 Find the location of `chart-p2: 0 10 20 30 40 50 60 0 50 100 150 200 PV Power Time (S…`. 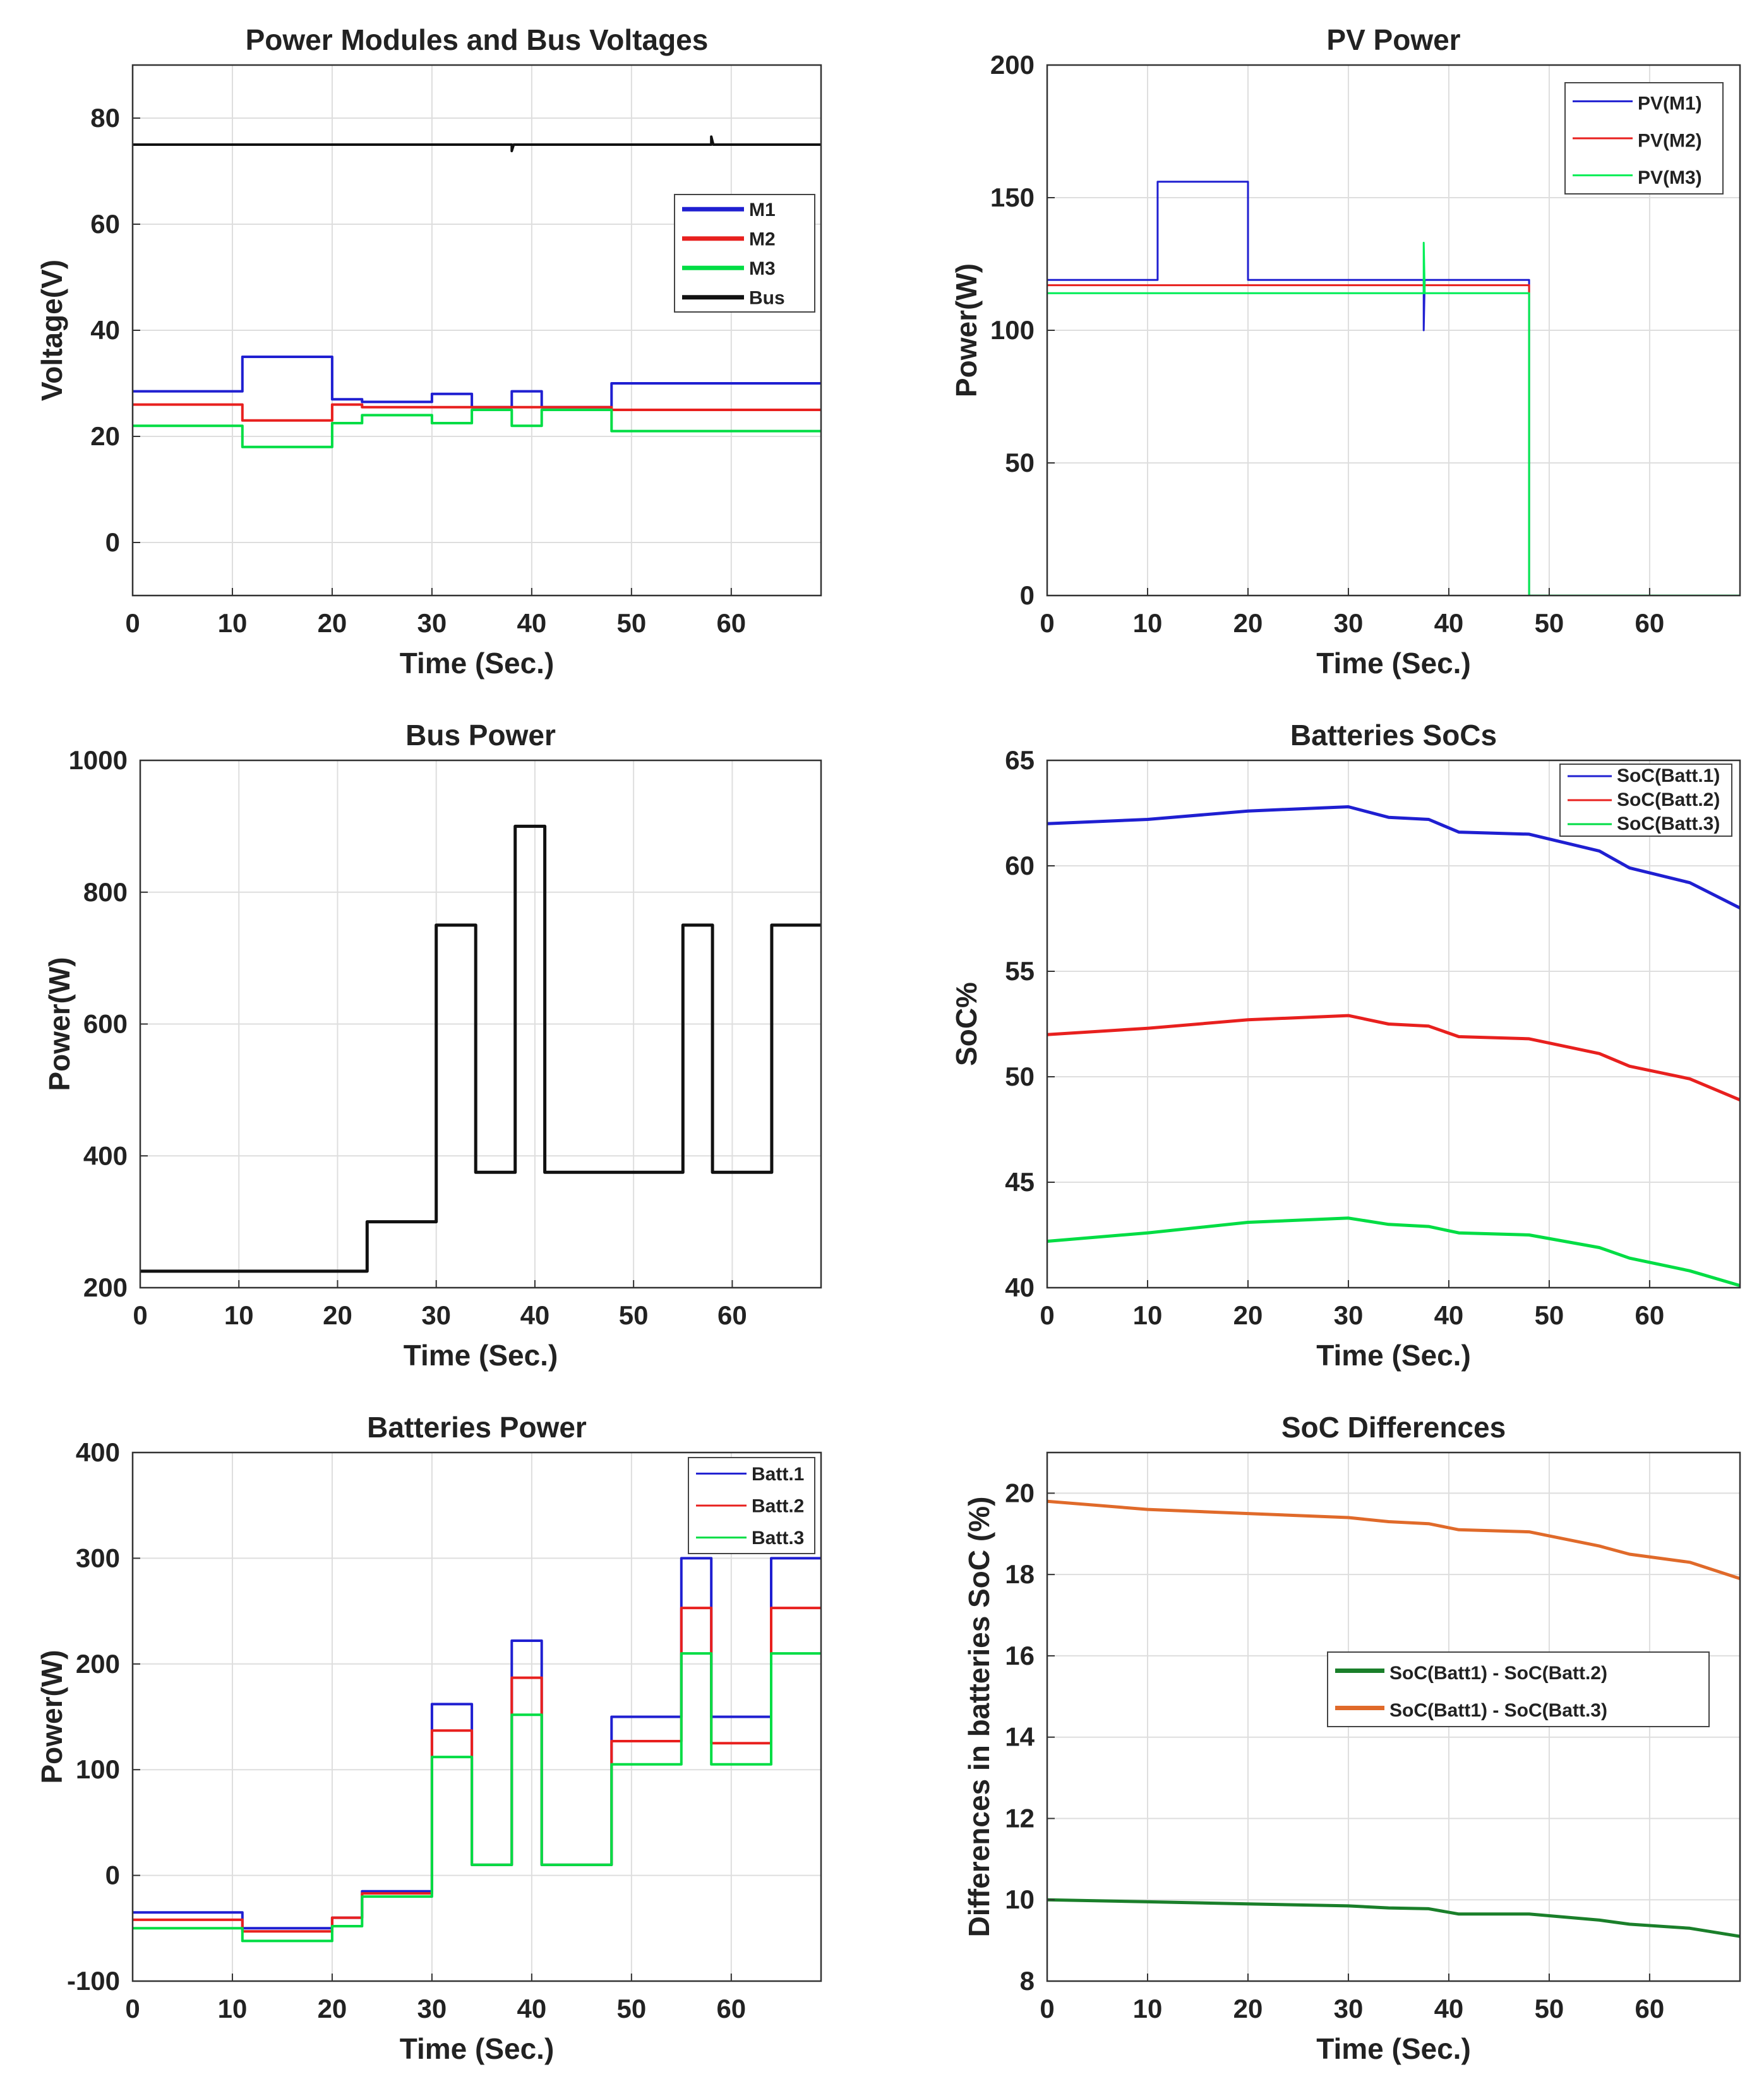

chart-p2: 0 10 20 30 40 50 60 0 50 100 150 200 PV Power Time (S… is located at coordinates (1345, 351).